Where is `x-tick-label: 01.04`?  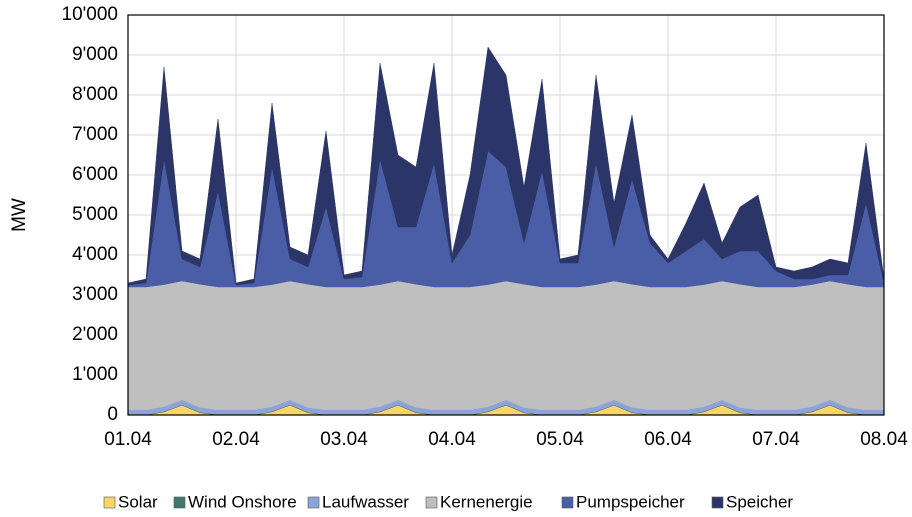 x-tick-label: 01.04 is located at coordinates (128, 439).